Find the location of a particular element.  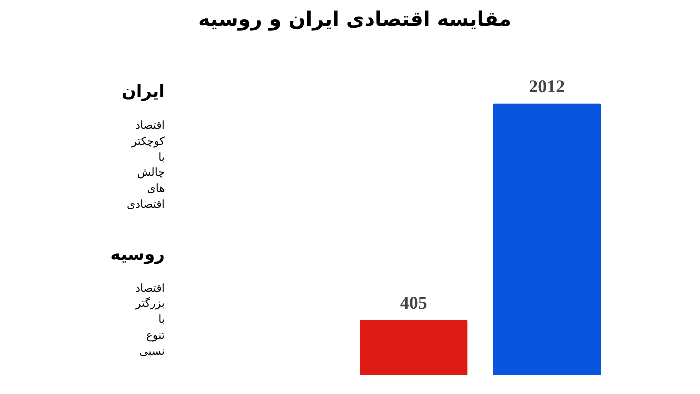

chart-title: مقایسه اقتصادی ایران و روسیه is located at coordinates (355, 19).